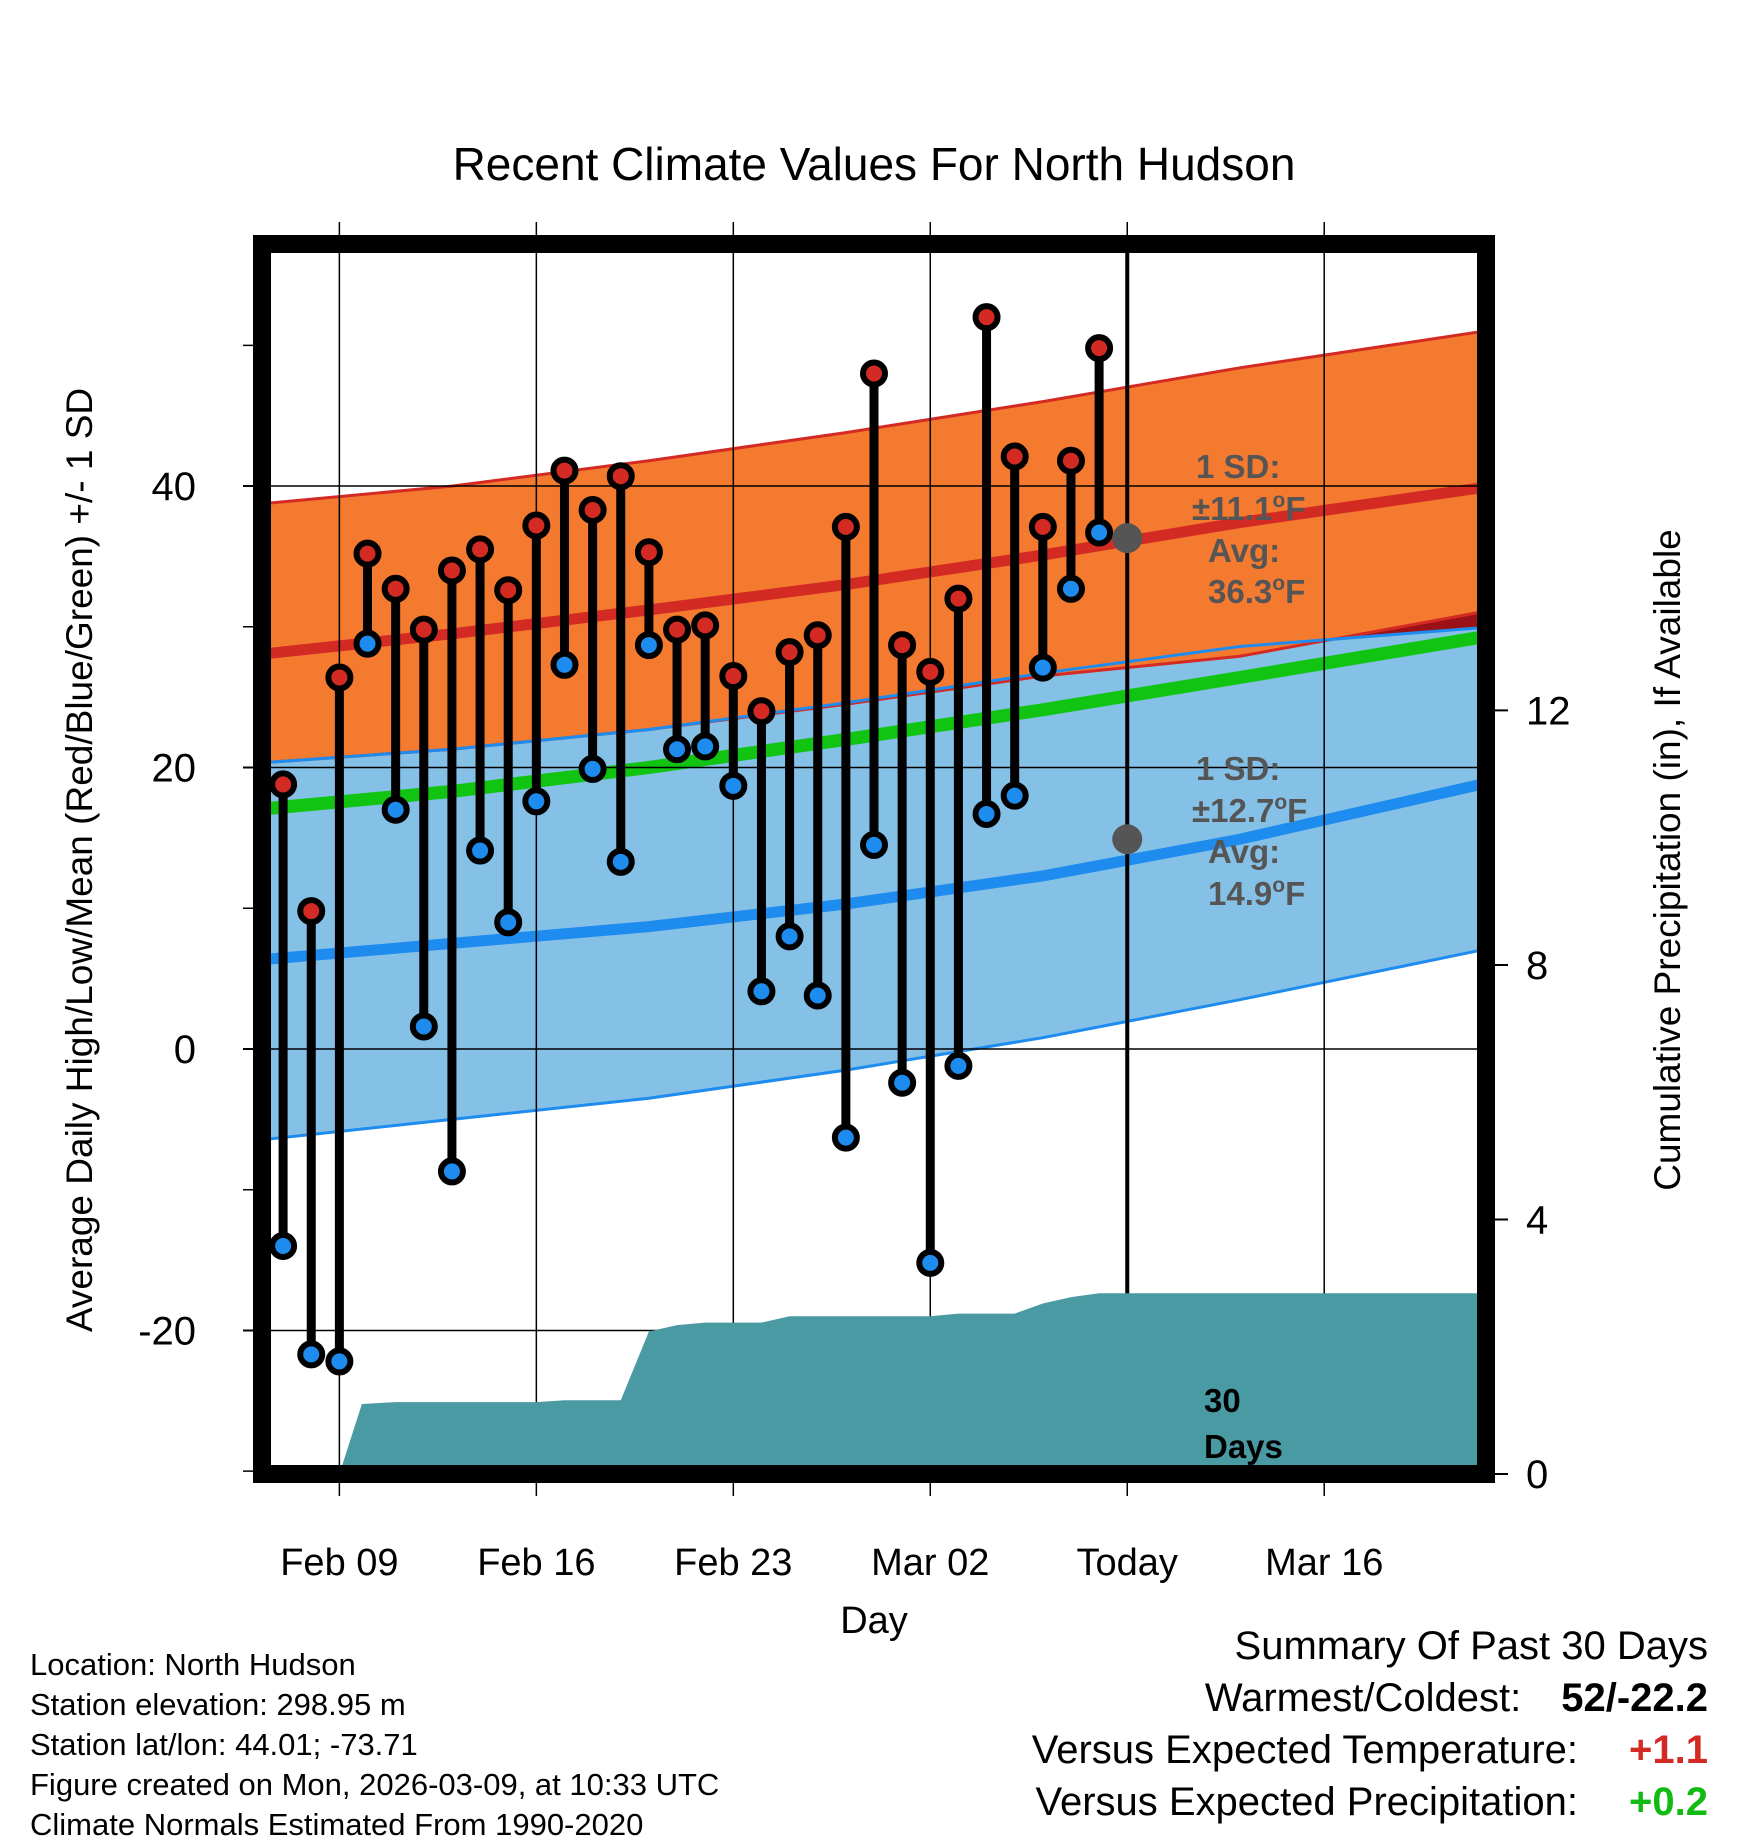 This screenshot has height=1845, width=1748. I want to click on days-word: Days, so click(1243, 1446).